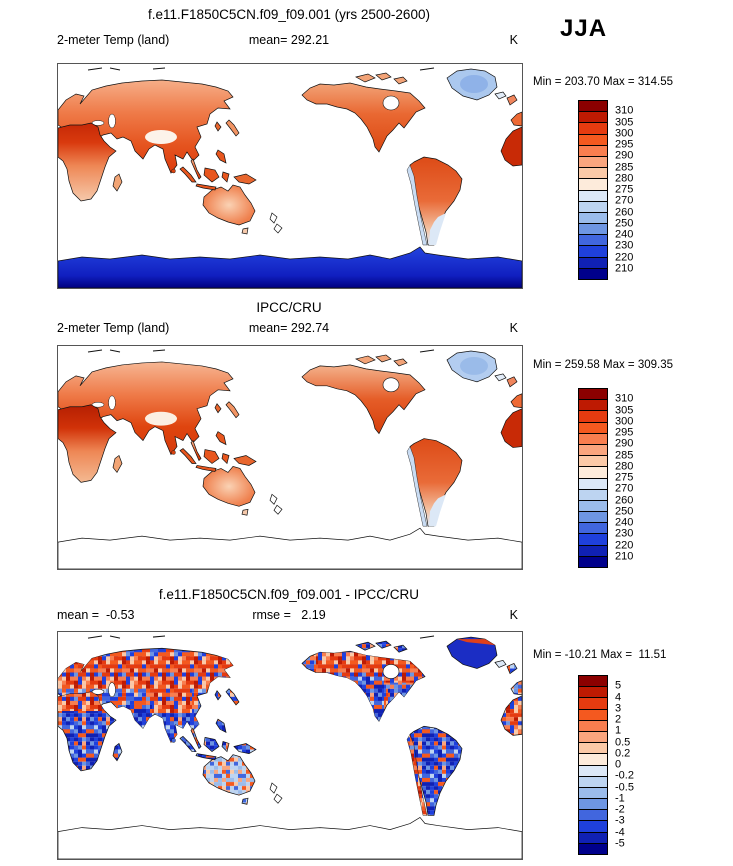 This screenshot has height=866, width=733. Describe the element at coordinates (96, 615) in the screenshot. I see `mean-value: mean = -0.53` at that location.